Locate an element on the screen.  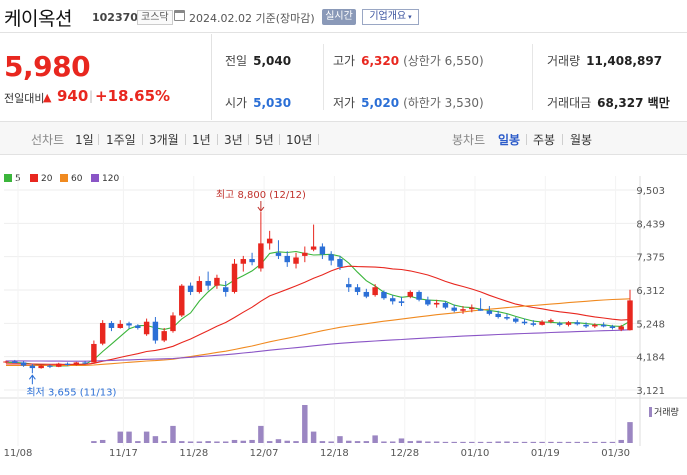
x-tick-label: 12/18 is located at coordinates (334, 453).